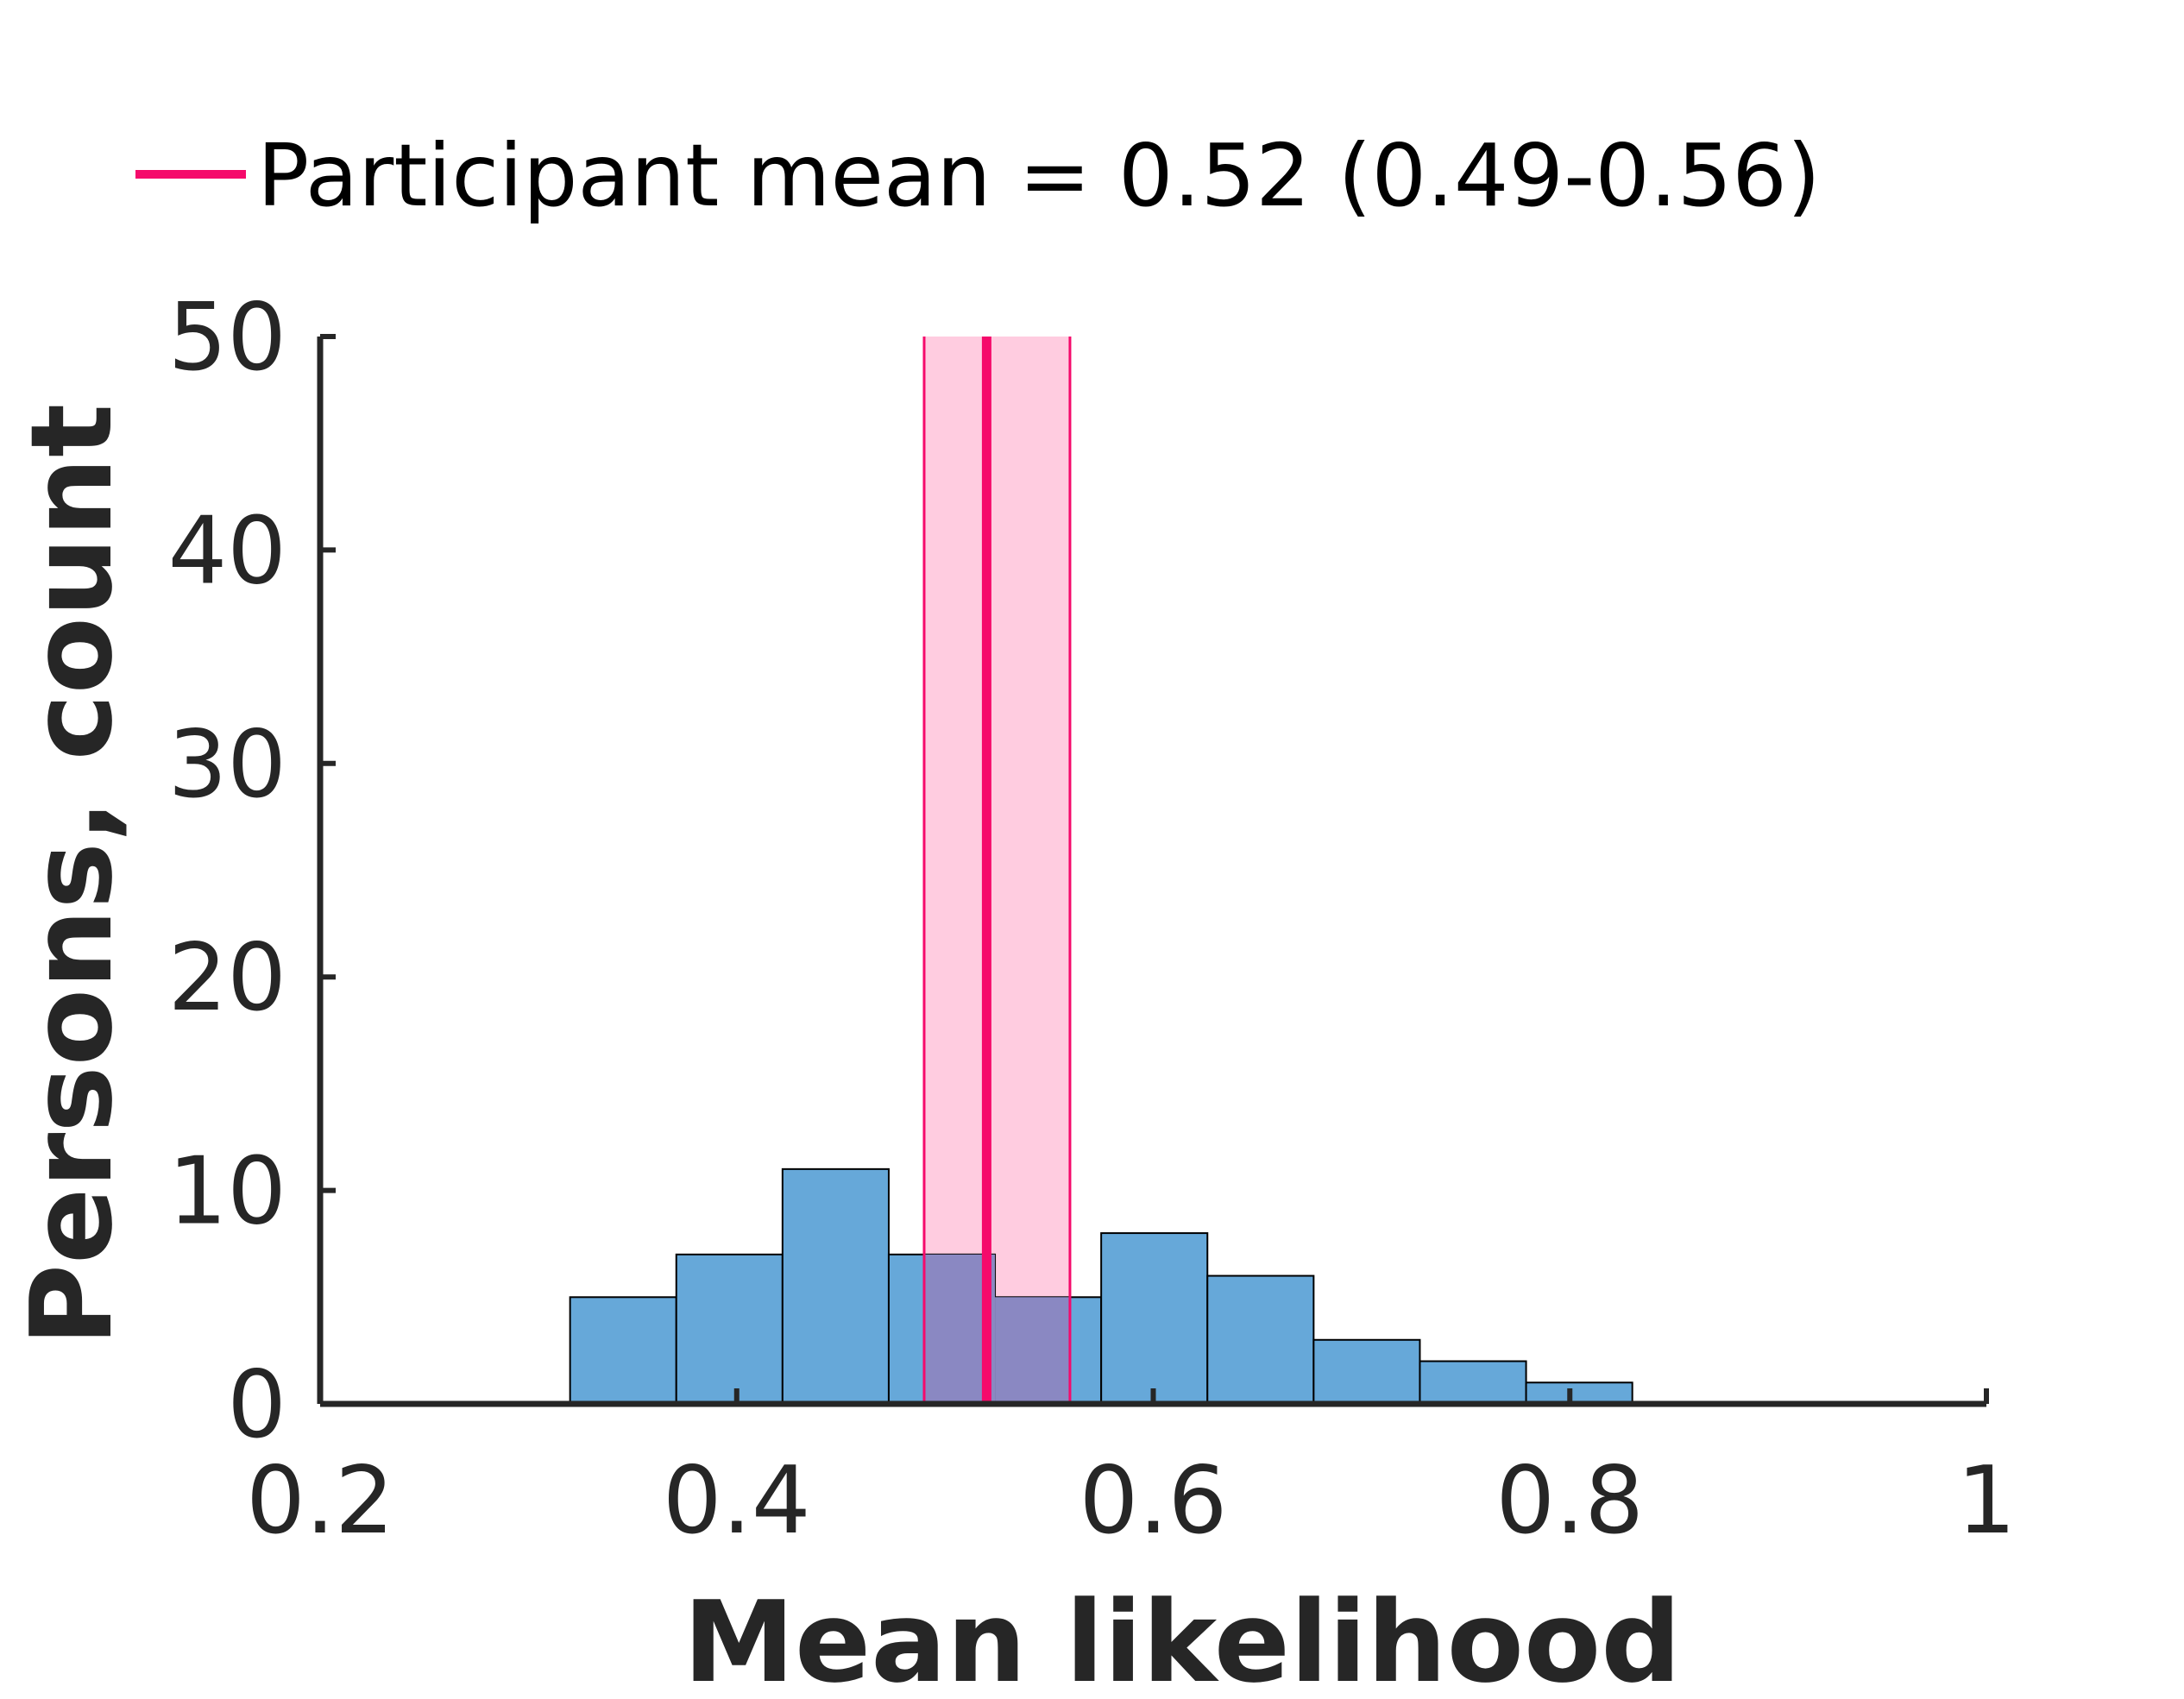  What do you see at coordinates (1039, 175) in the screenshot?
I see `legend-label: Participant mean = 0.52 (0.49-0.56)` at bounding box center [1039, 175].